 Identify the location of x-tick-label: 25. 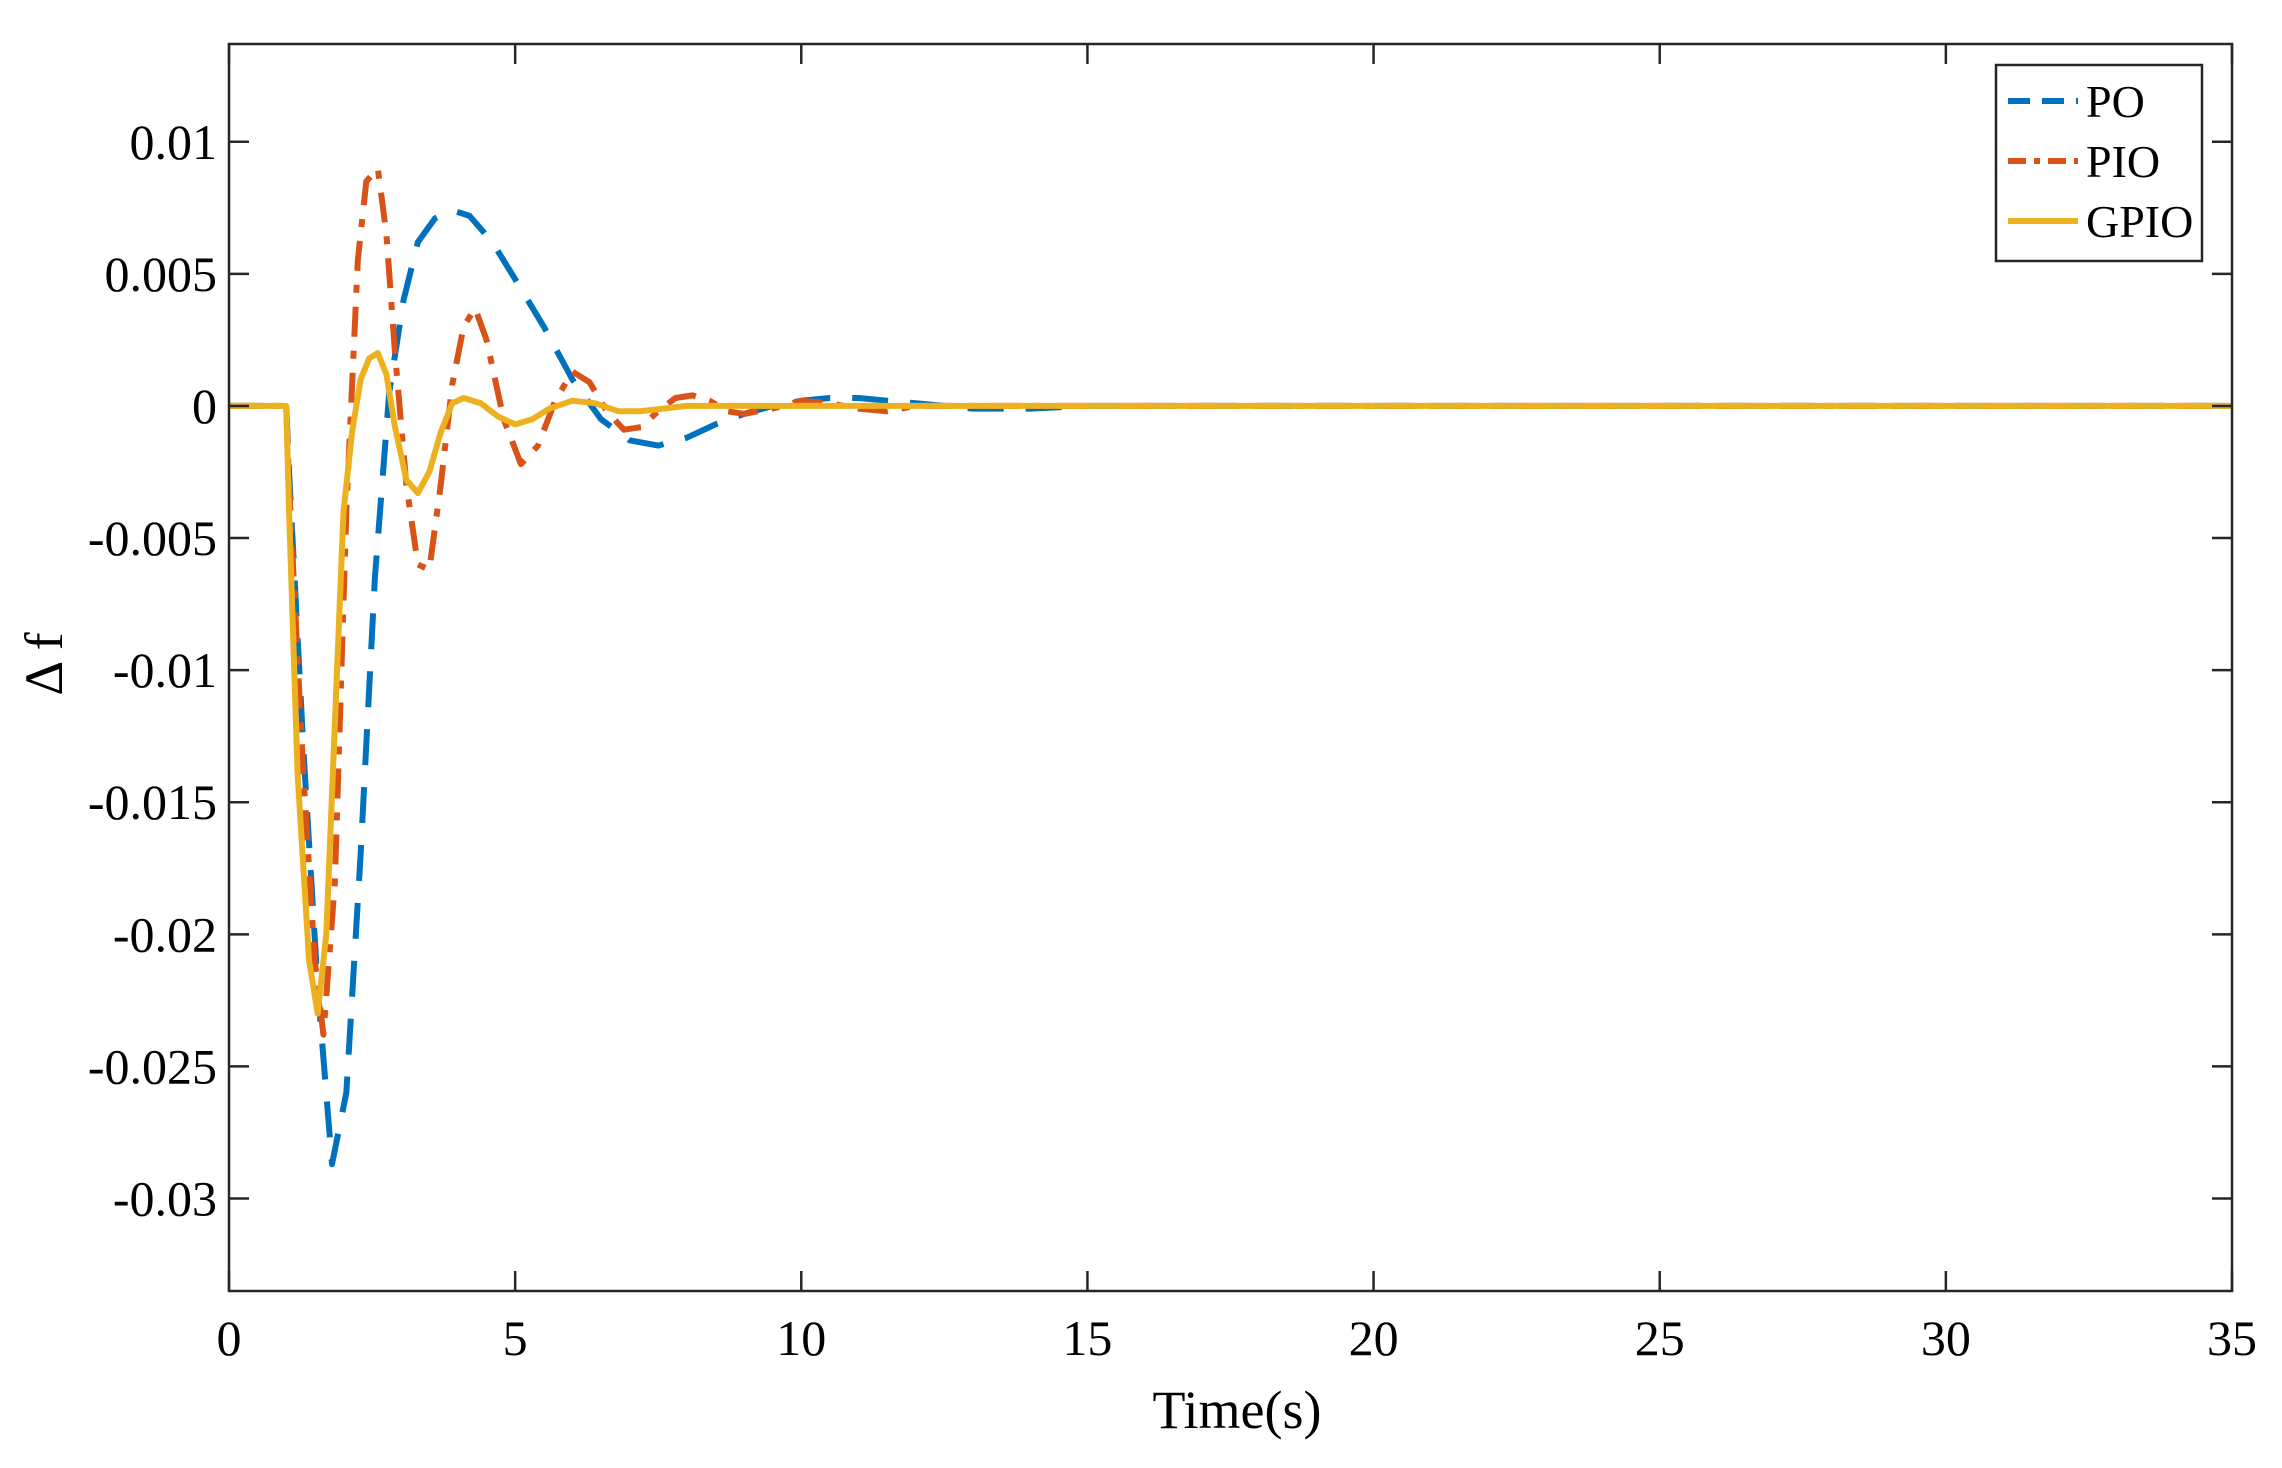
(1660, 1338).